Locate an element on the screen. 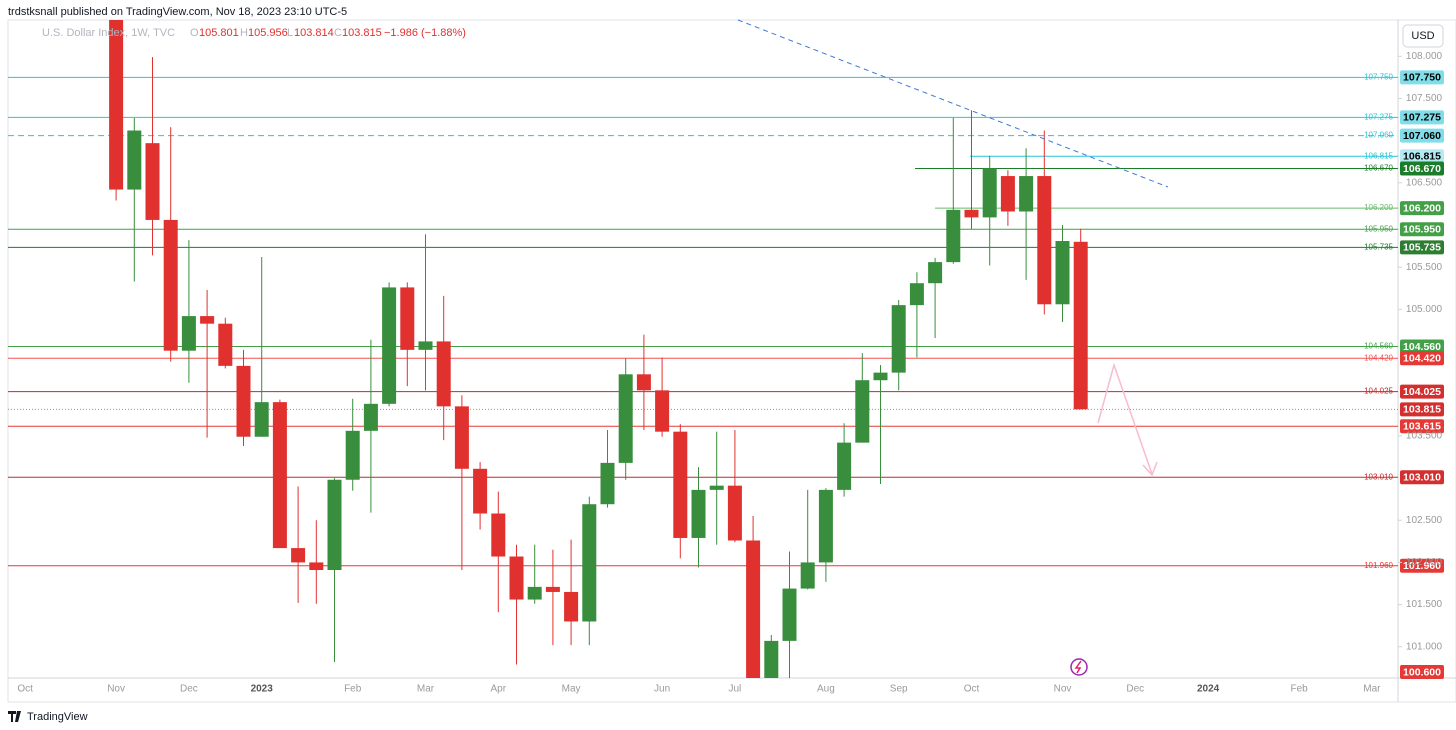  change: −1.986 (−1.88%) is located at coordinates (425, 33).